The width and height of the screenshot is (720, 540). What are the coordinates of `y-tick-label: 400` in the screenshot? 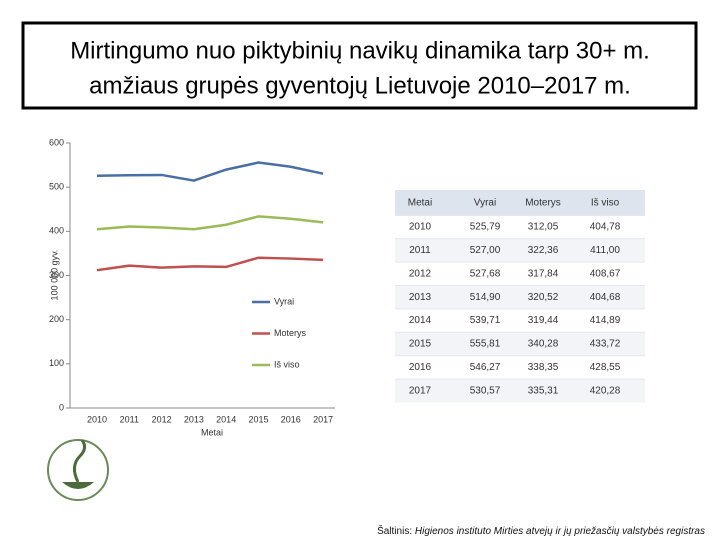 It's located at (56, 231).